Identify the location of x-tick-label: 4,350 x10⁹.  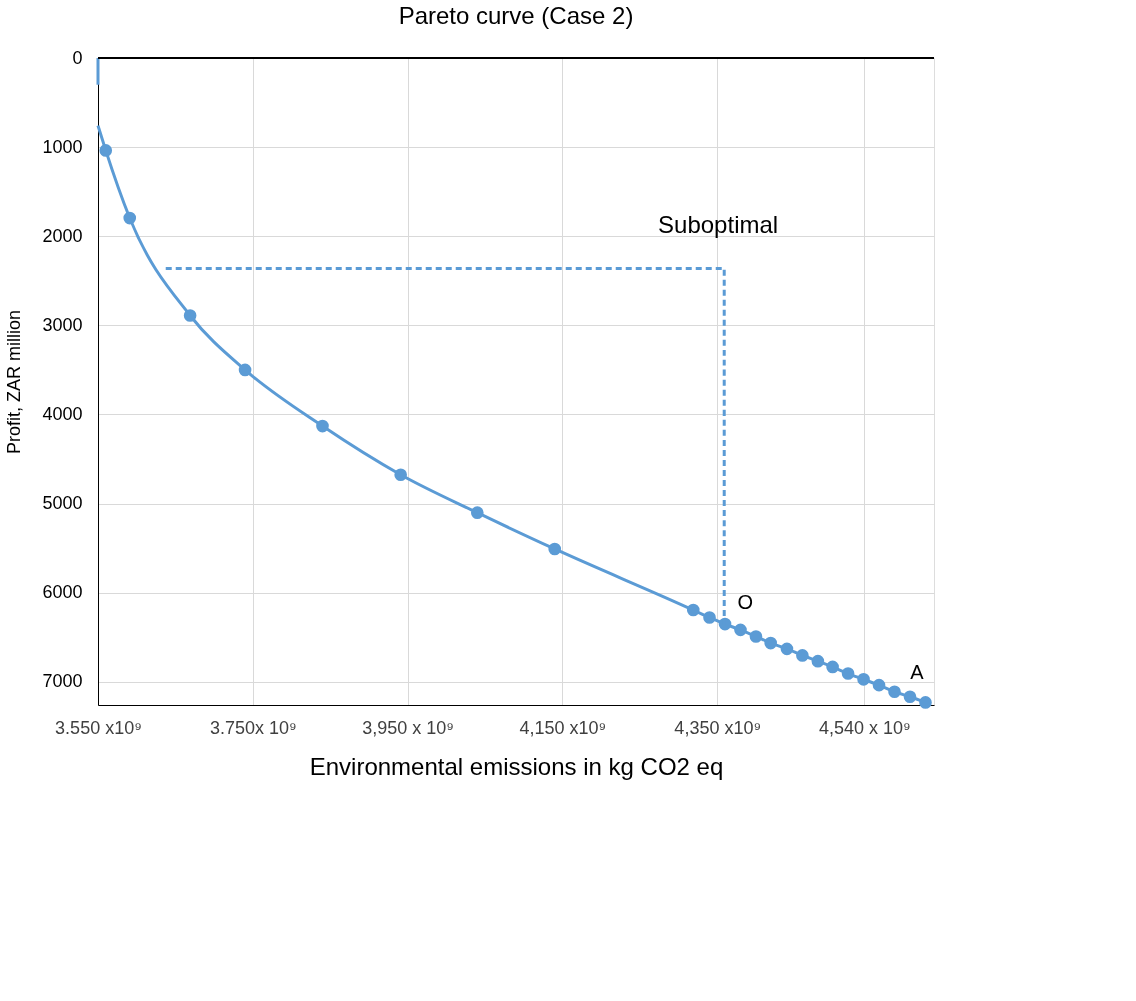
(718, 727).